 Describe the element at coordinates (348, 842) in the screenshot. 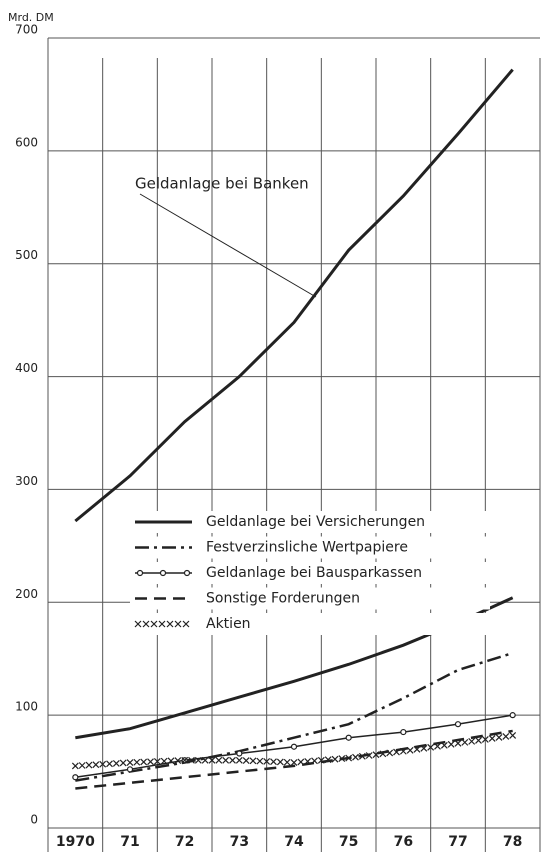

I see `x-tick-label: 75` at that location.